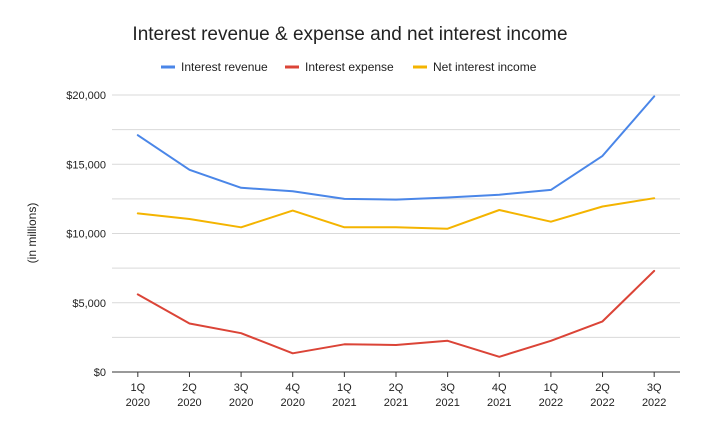 This screenshot has height=434, width=701. I want to click on legend-entry-net-interest-income: Net interest income, so click(485, 67).